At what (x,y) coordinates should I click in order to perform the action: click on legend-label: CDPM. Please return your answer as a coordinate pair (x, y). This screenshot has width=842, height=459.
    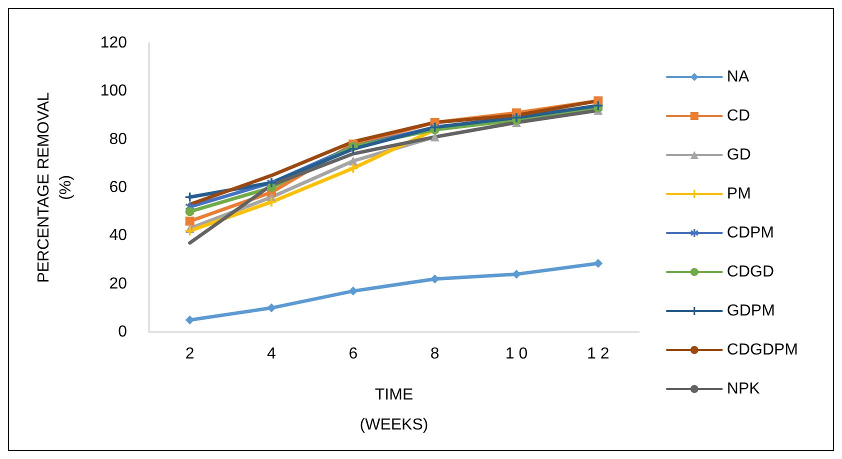
    Looking at the image, I should click on (750, 233).